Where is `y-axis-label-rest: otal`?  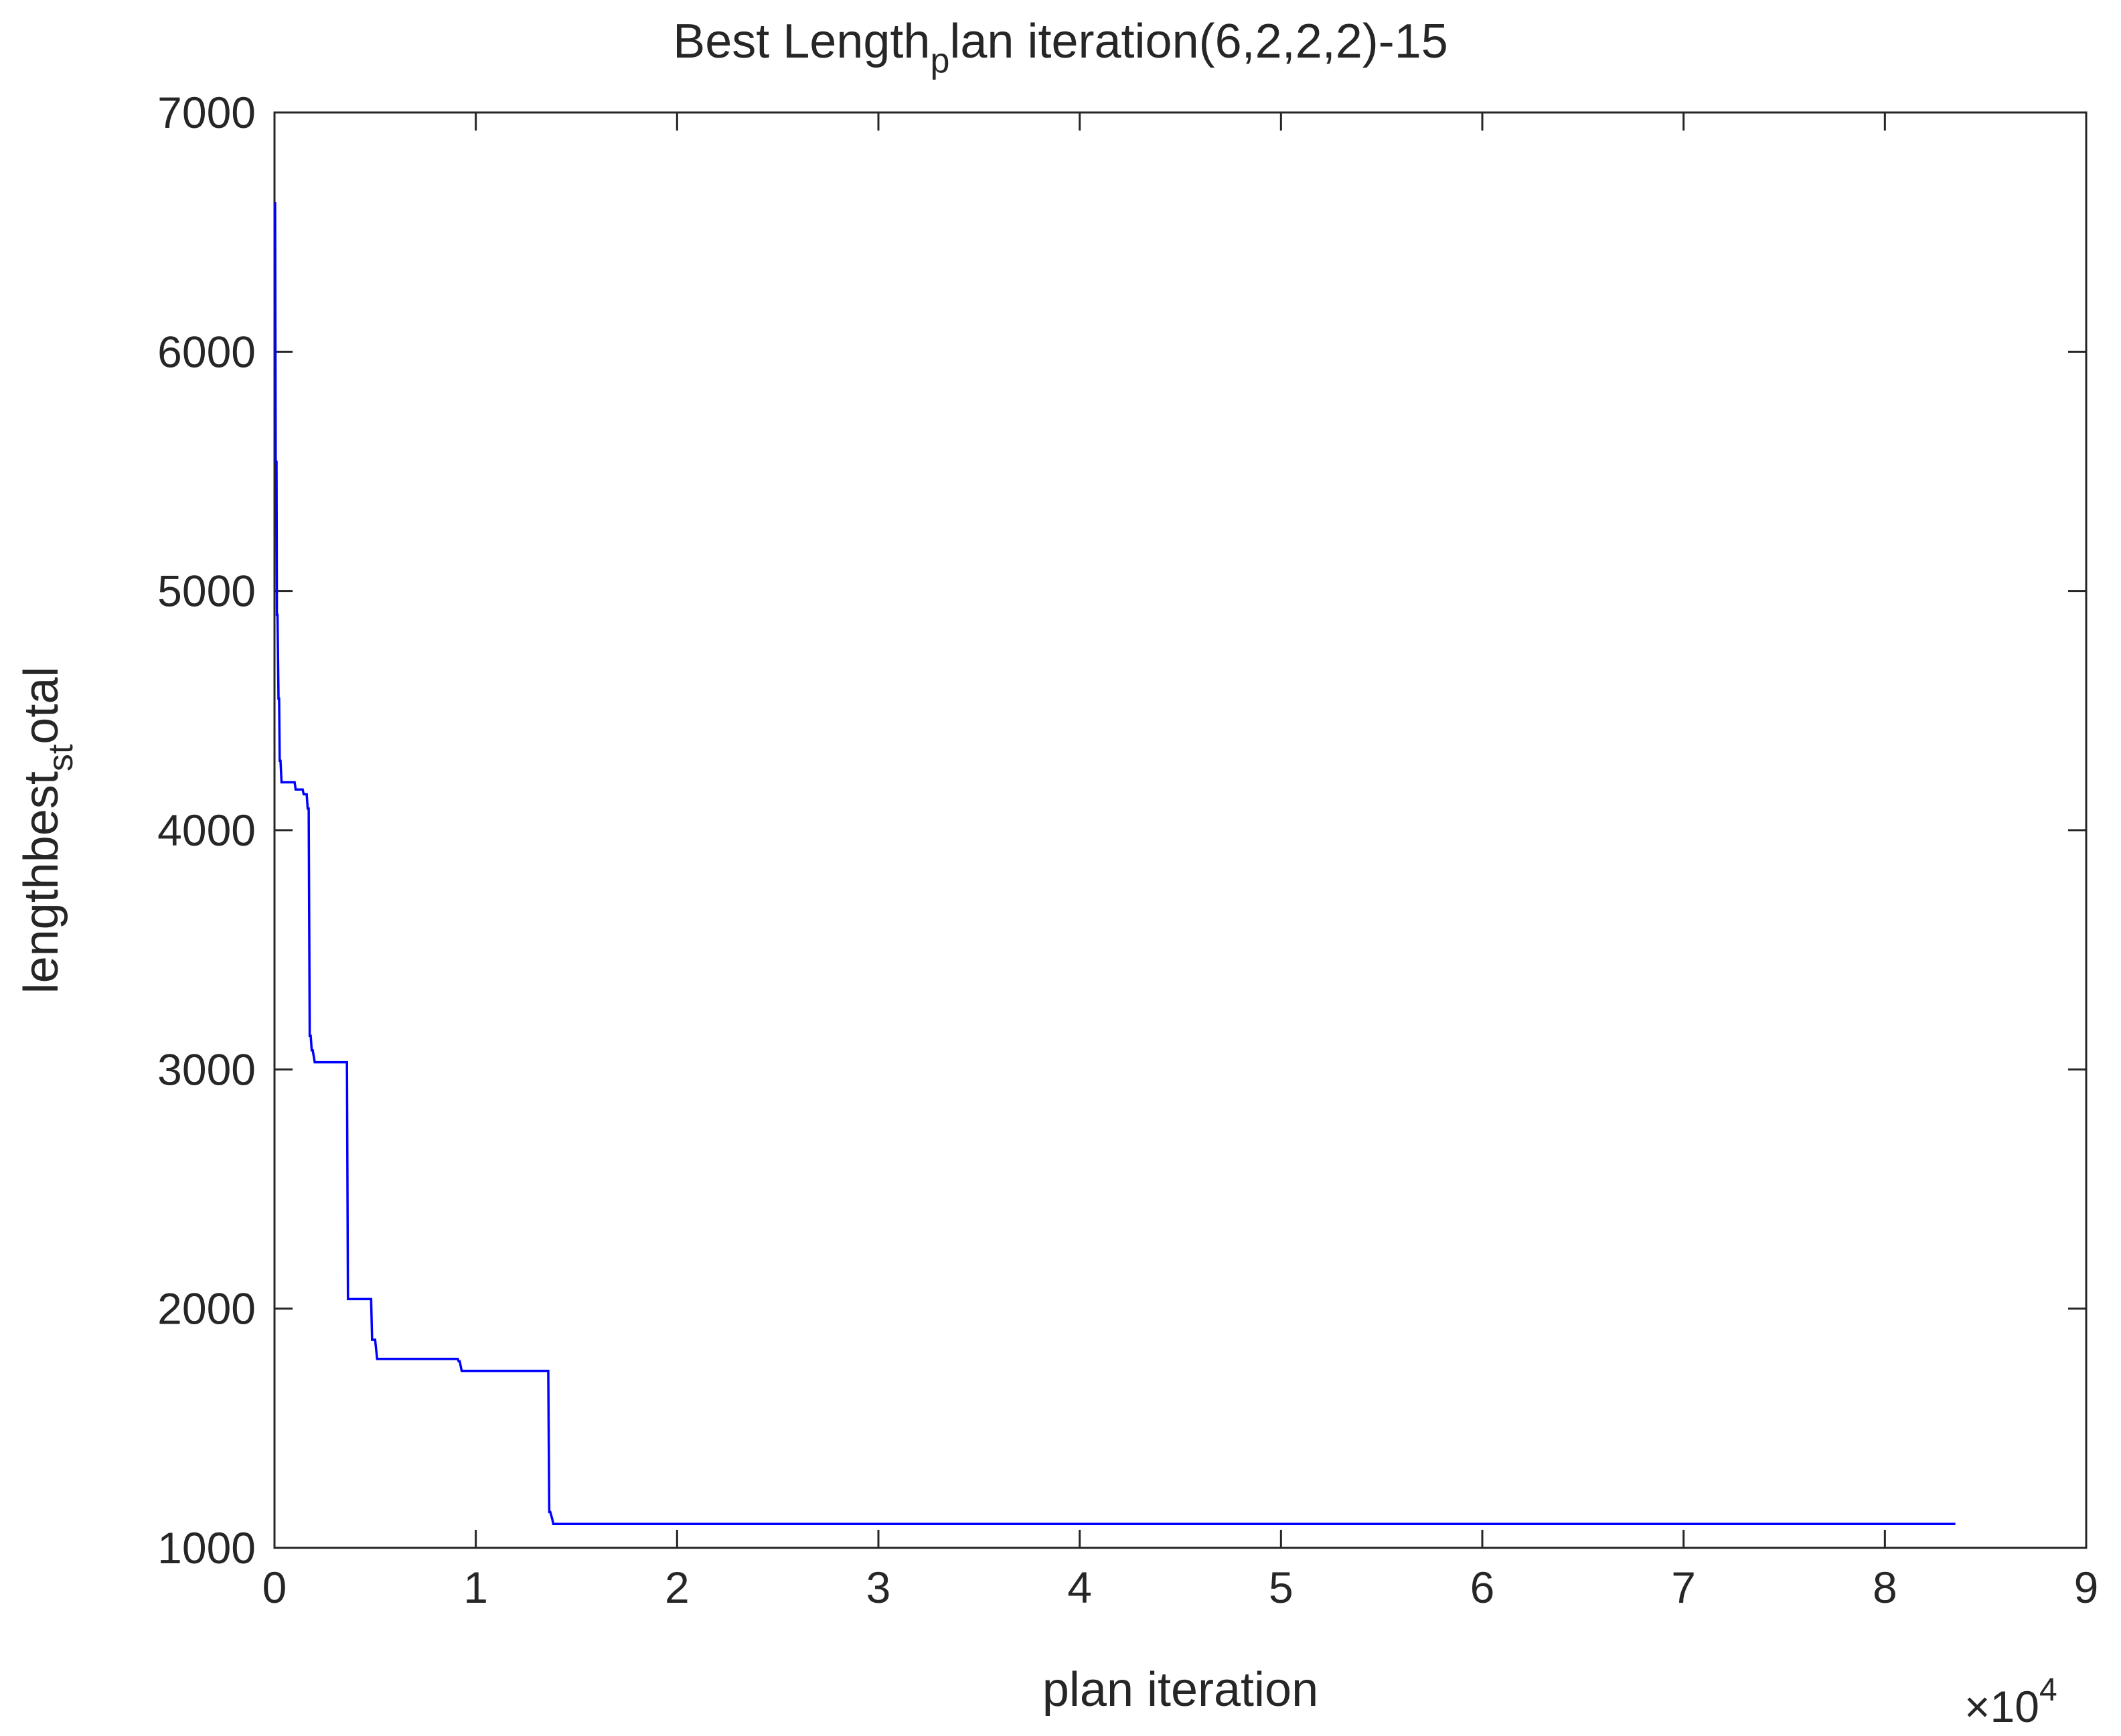 y-axis-label-rest: otal is located at coordinates (42, 705).